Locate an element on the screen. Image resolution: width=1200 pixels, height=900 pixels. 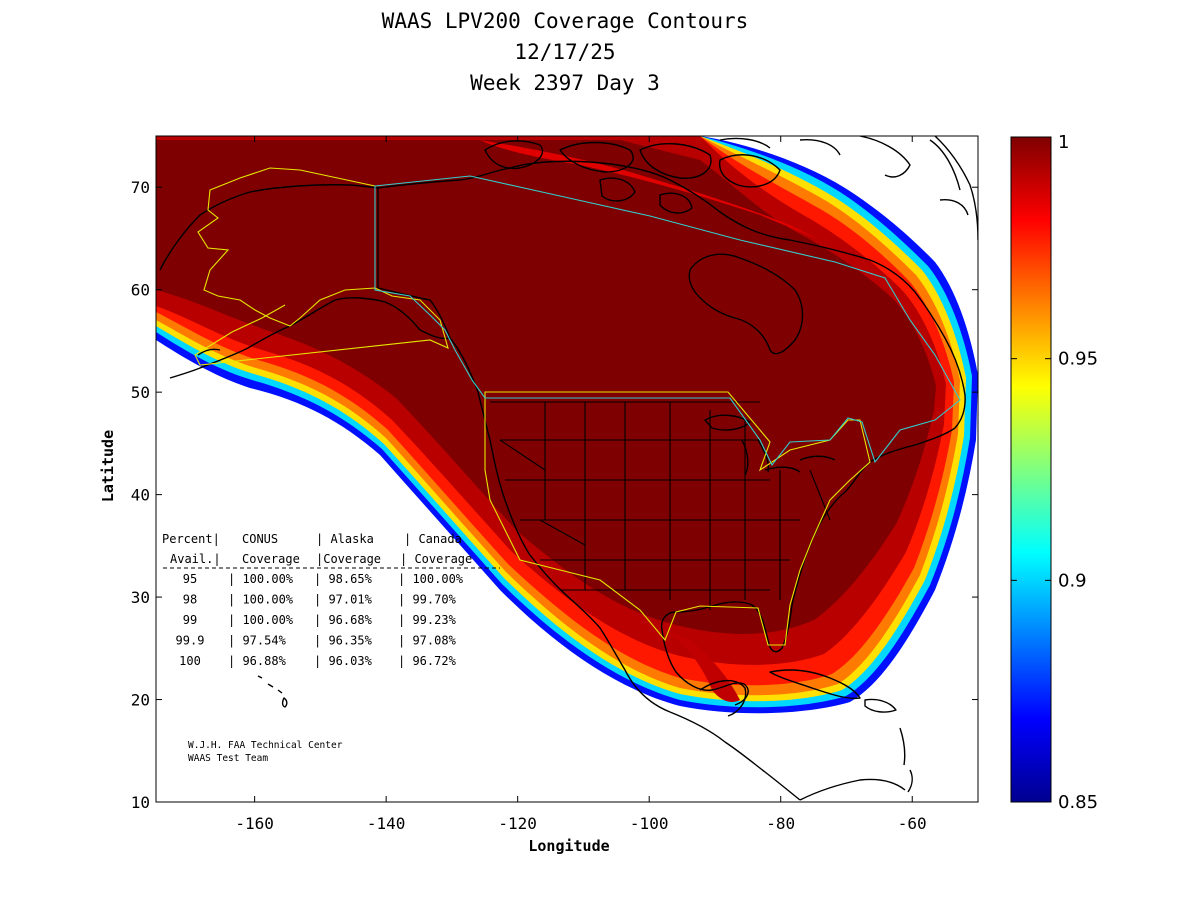
table-cell: | 98.65% is located at coordinates (343, 579).